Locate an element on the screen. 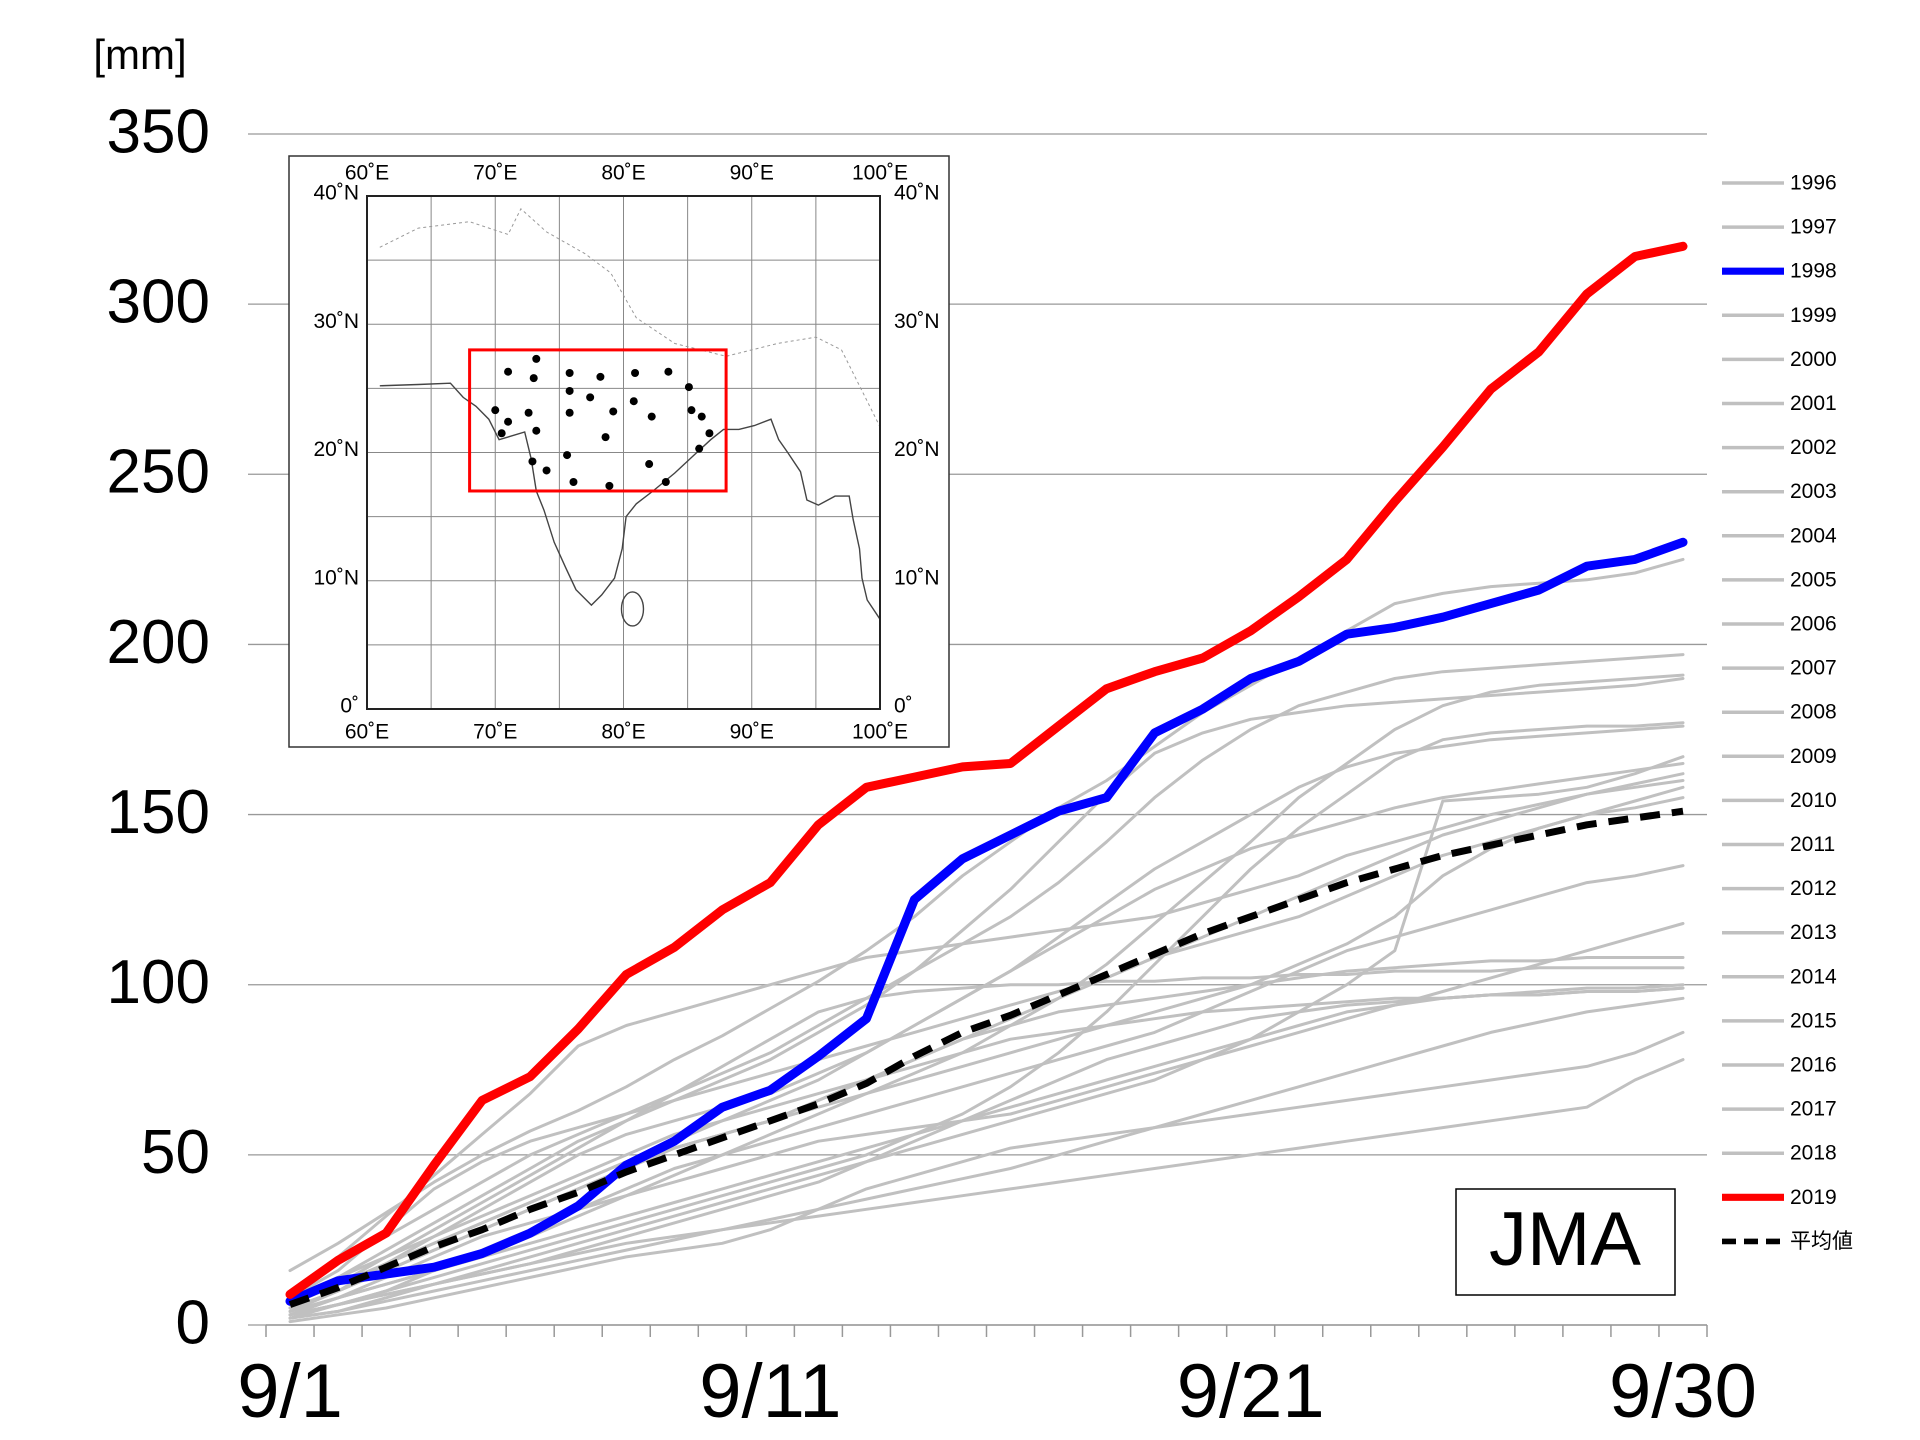  map-border is located at coordinates (623, 452).